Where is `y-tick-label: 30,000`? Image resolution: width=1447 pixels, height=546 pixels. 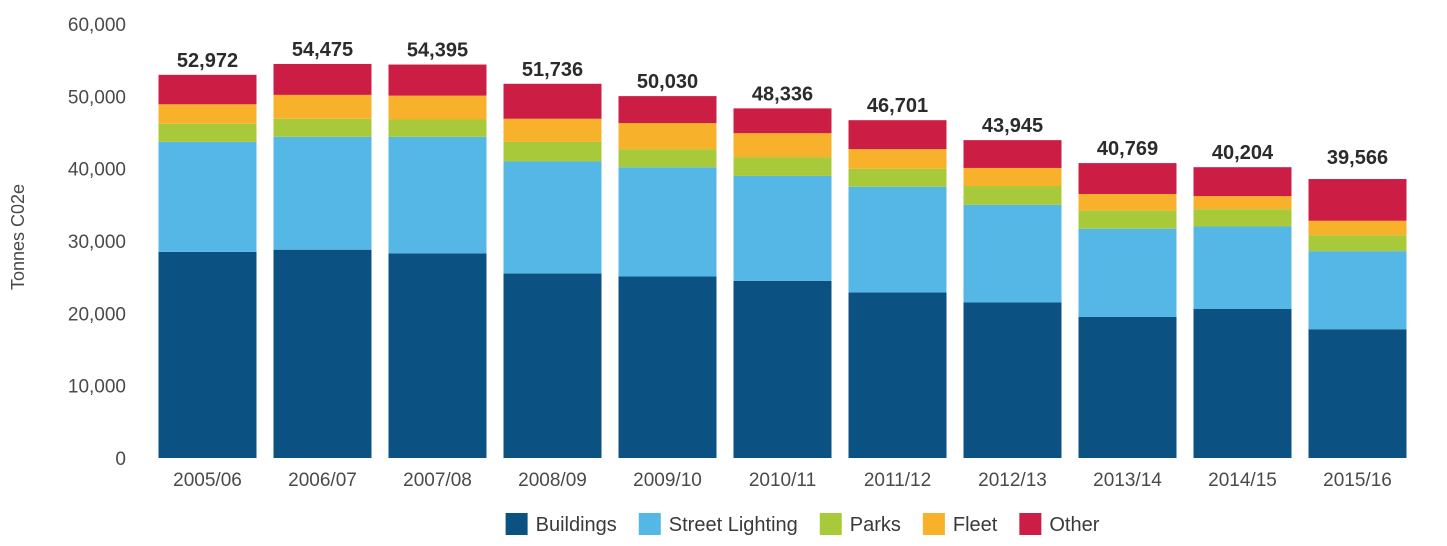
y-tick-label: 30,000 is located at coordinates (97, 242).